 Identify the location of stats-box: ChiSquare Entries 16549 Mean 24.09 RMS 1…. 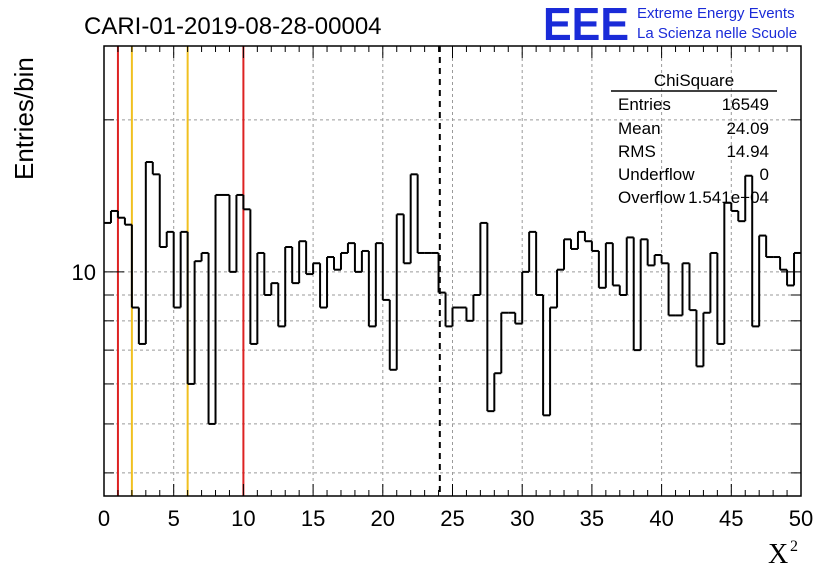
(694, 139).